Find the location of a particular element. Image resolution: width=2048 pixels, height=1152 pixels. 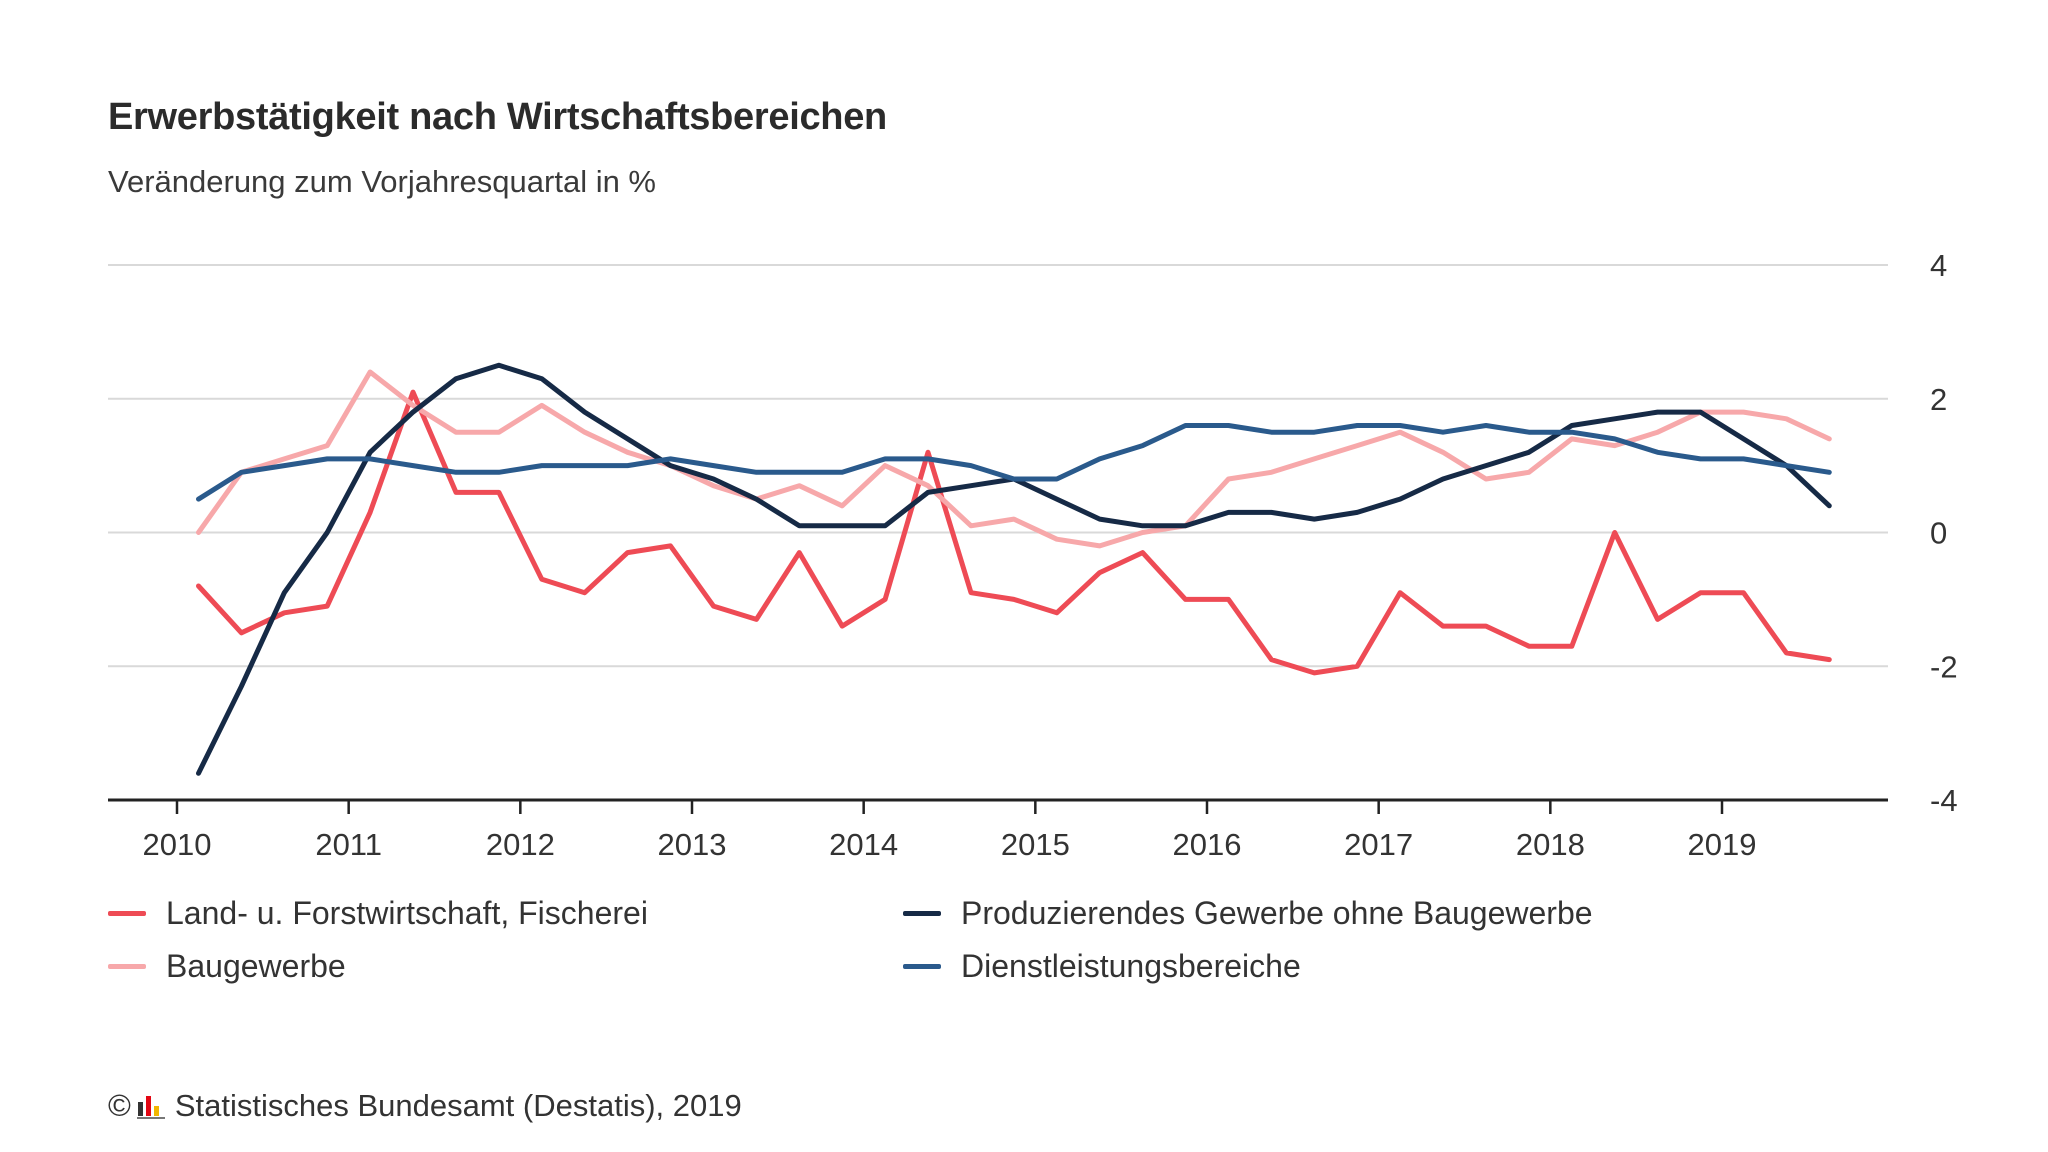

legend-item-land-forstwirtschaft: Land- u. Forstwirtschaft, Fischerei is located at coordinates (378, 913).